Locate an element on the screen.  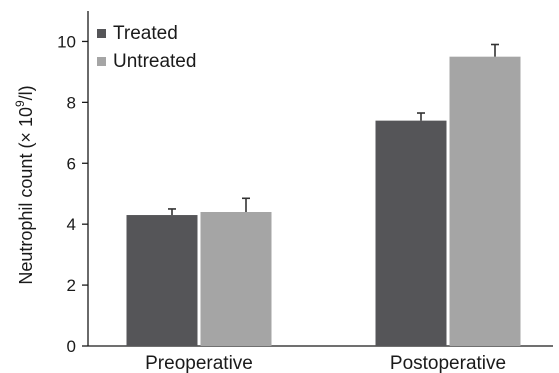
legend-swatch-untreated is located at coordinates (101, 61).